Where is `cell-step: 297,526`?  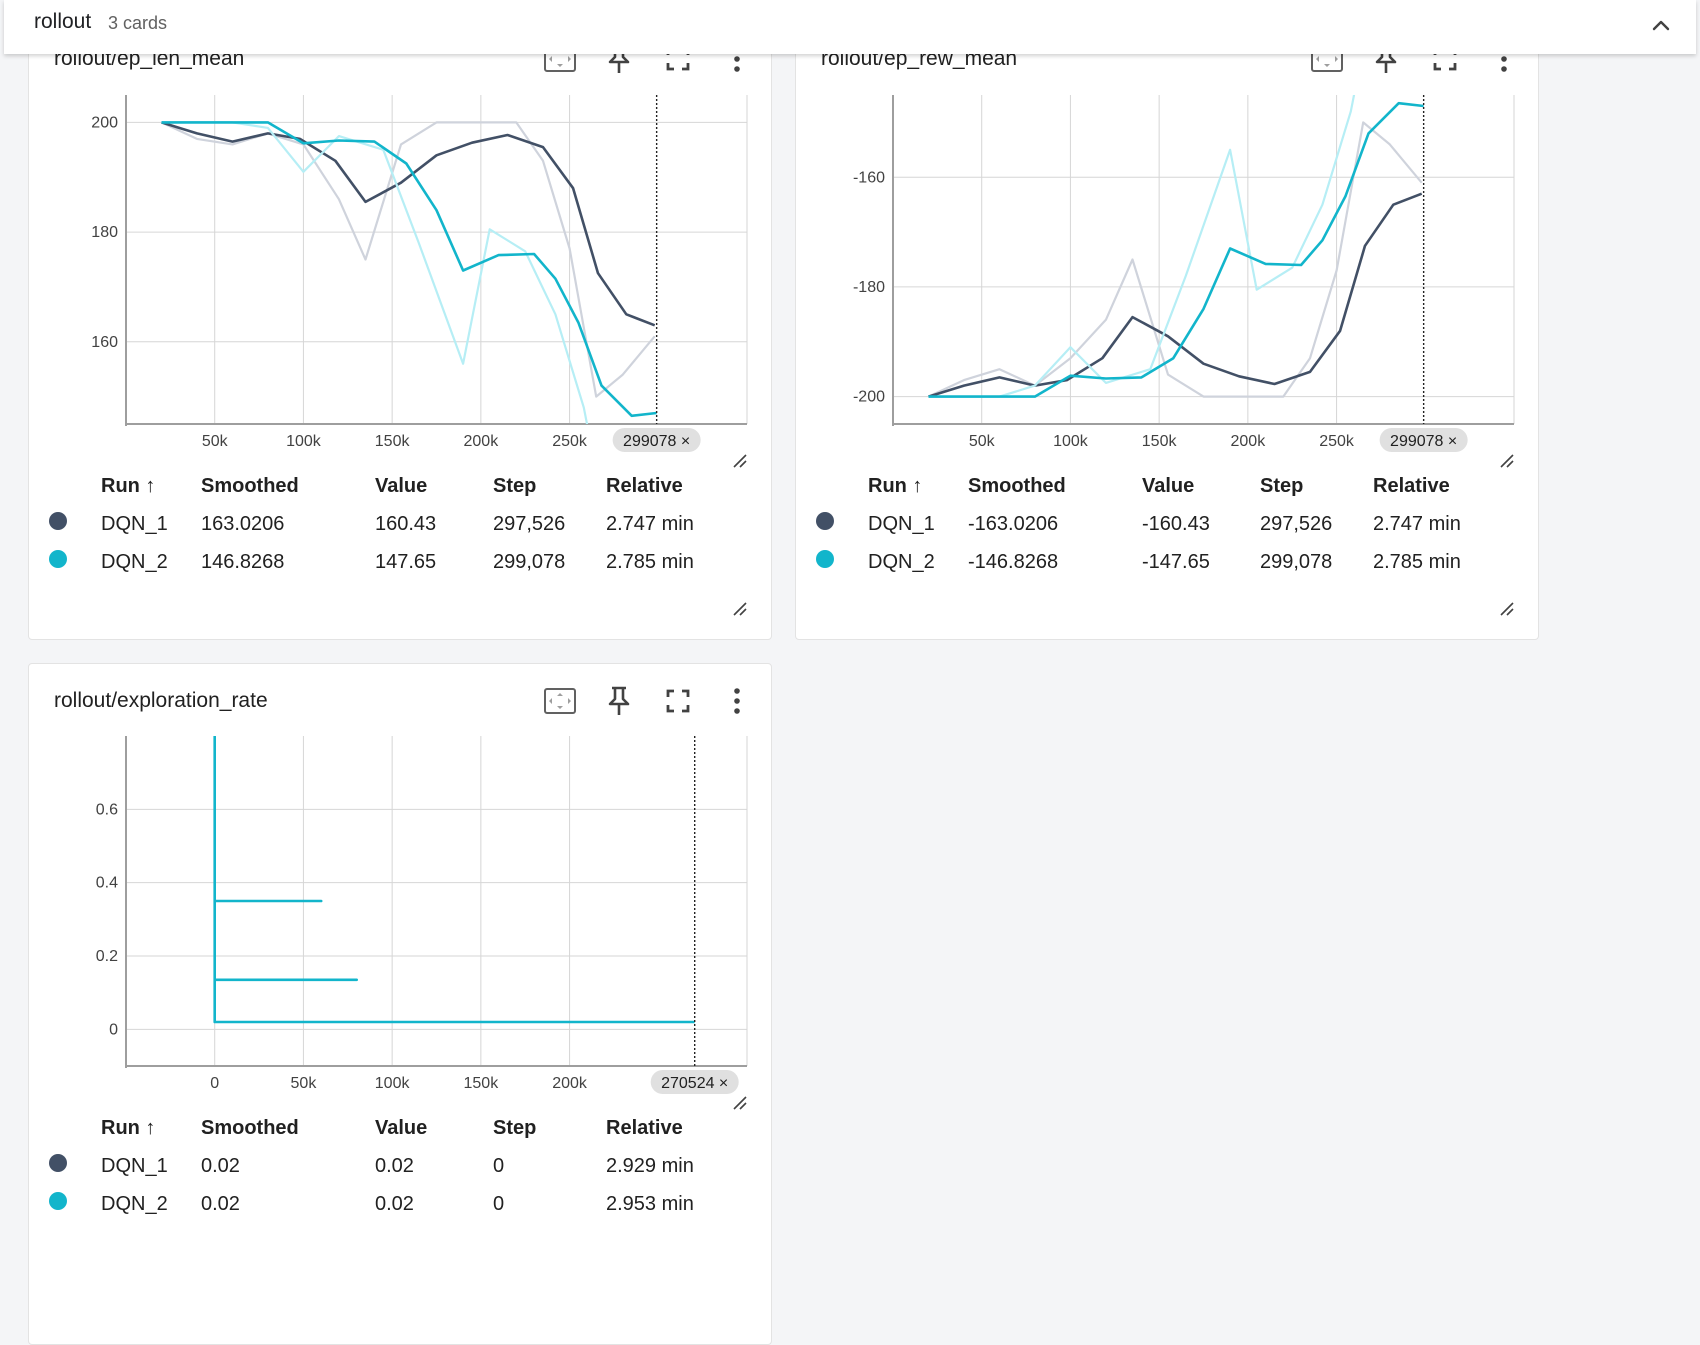 cell-step: 297,526 is located at coordinates (529, 523).